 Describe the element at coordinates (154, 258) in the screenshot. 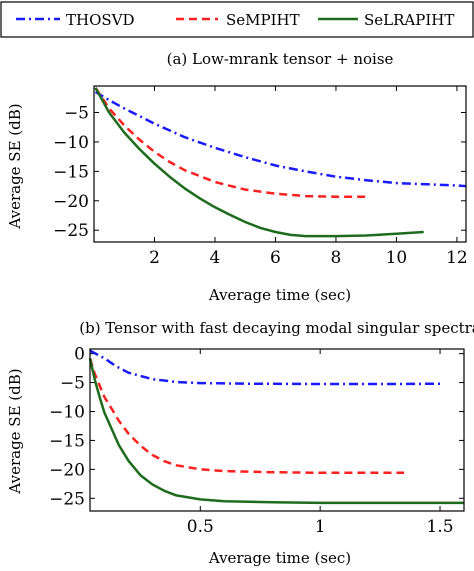

I see `chart-a-xtick-label: 2` at that location.